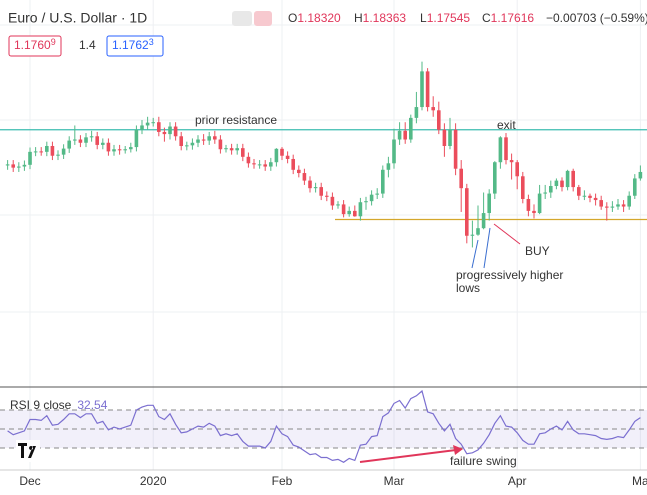 Image resolution: width=647 pixels, height=495 pixels. Describe the element at coordinates (507, 234) in the screenshot. I see `buy-pointer` at that location.